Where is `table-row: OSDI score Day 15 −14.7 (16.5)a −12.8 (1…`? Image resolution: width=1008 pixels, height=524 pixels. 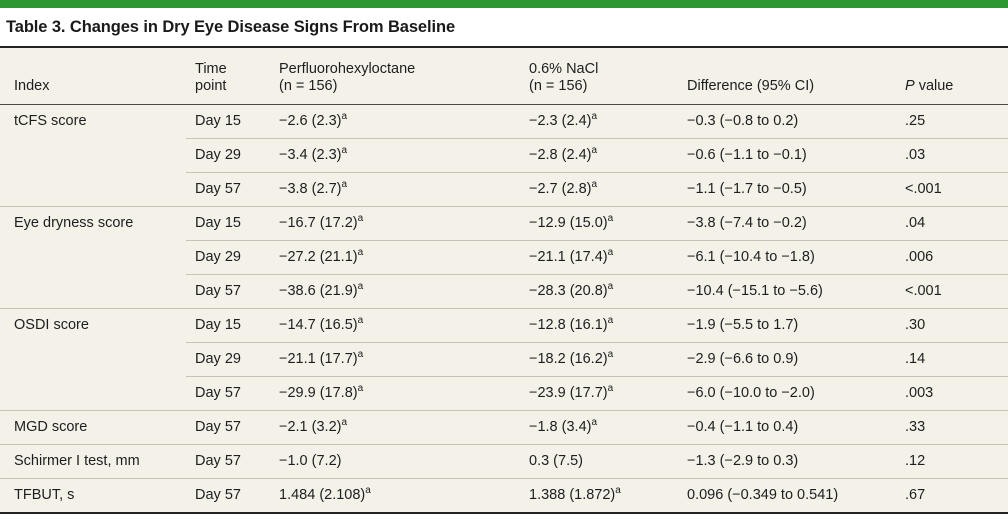 table-row: OSDI score Day 15 −14.7 (16.5)a −12.8 (1… is located at coordinates (504, 325).